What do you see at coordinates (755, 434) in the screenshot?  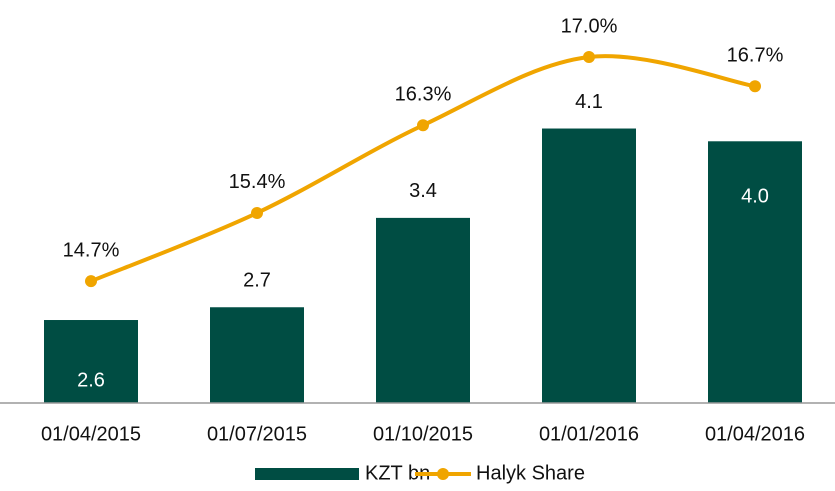 I see `x-tick-label: 01/04/2016` at bounding box center [755, 434].